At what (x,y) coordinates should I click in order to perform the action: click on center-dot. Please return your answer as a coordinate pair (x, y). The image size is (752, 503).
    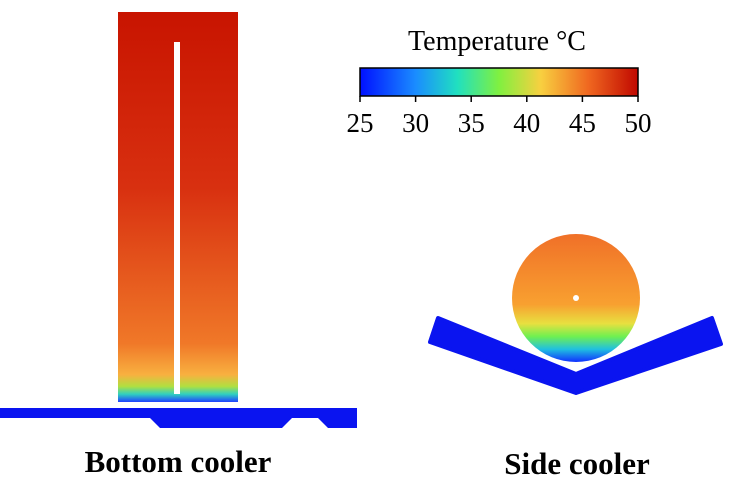
    Looking at the image, I should click on (576, 298).